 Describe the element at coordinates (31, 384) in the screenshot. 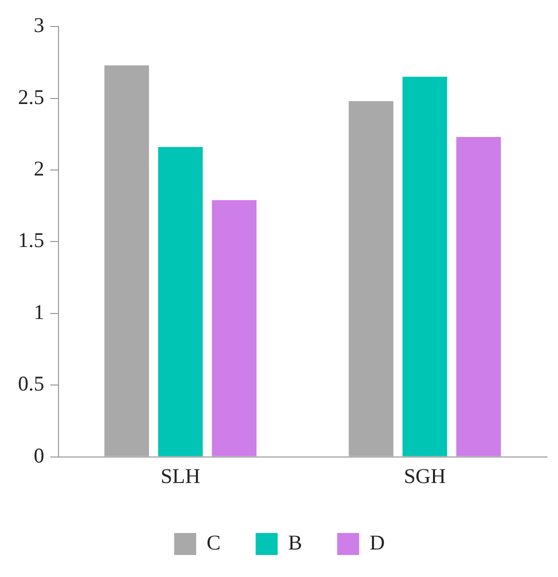

I see `y-tick-label: 0.5` at that location.